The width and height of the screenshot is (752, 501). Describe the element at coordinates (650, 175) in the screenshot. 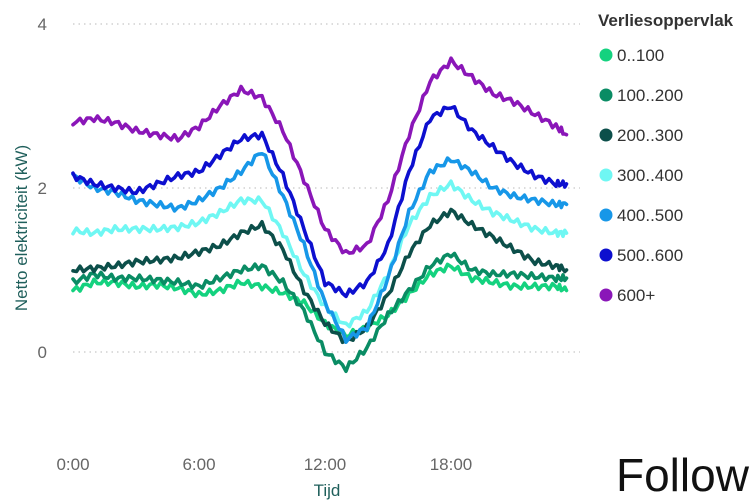

I see `legend-label: 300..400` at that location.